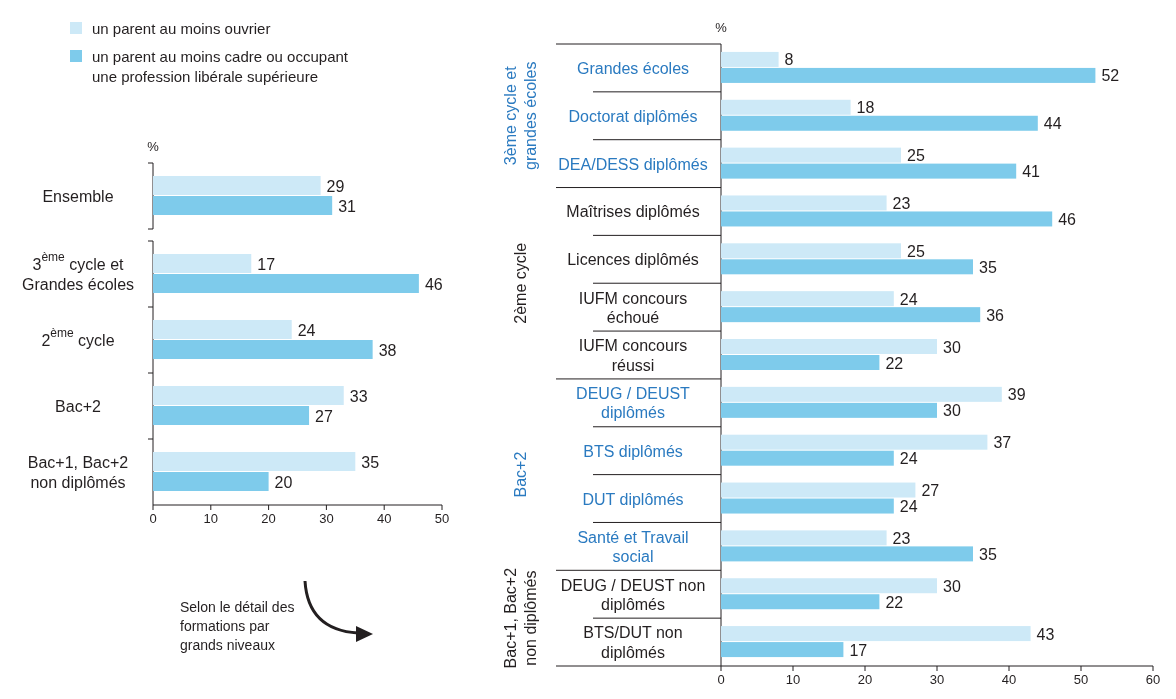  I want to click on y-tick-label: IUFM concours réussi, so click(633, 355).